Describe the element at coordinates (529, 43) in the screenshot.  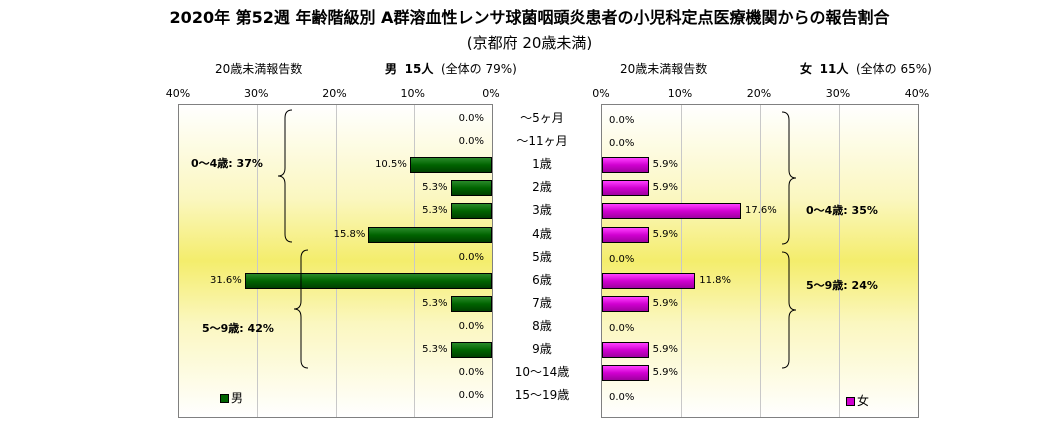
I see `chart-subtitle: (京都府 20歳未満)` at that location.